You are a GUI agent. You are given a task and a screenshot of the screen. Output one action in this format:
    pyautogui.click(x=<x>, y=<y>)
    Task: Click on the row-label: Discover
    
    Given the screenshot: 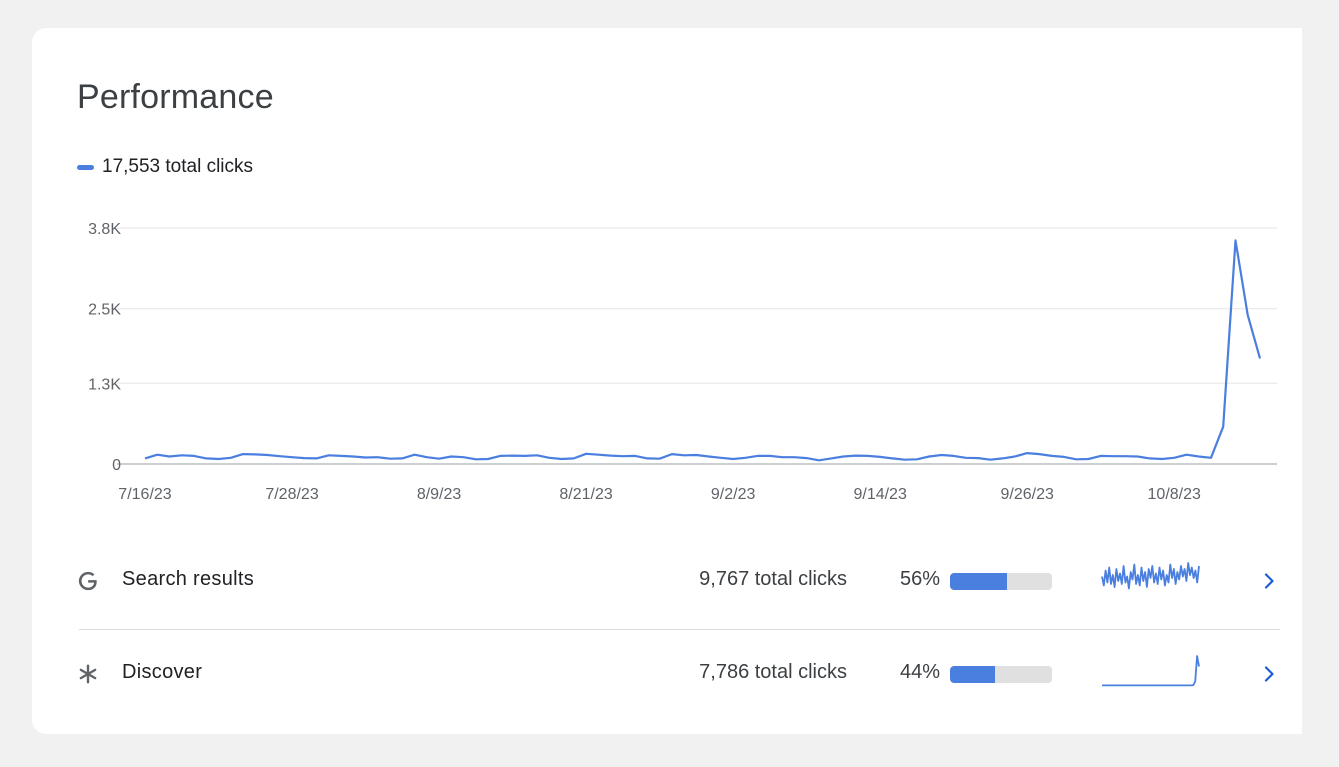 What is the action you would take?
    pyautogui.click(x=162, y=672)
    